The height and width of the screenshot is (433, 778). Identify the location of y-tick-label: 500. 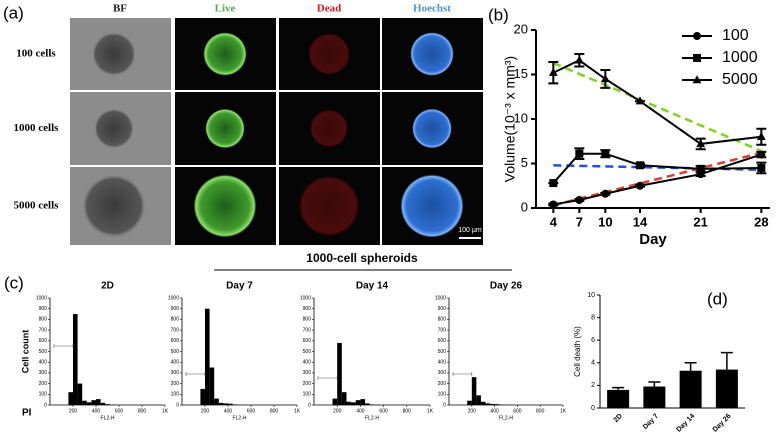
(175, 352).